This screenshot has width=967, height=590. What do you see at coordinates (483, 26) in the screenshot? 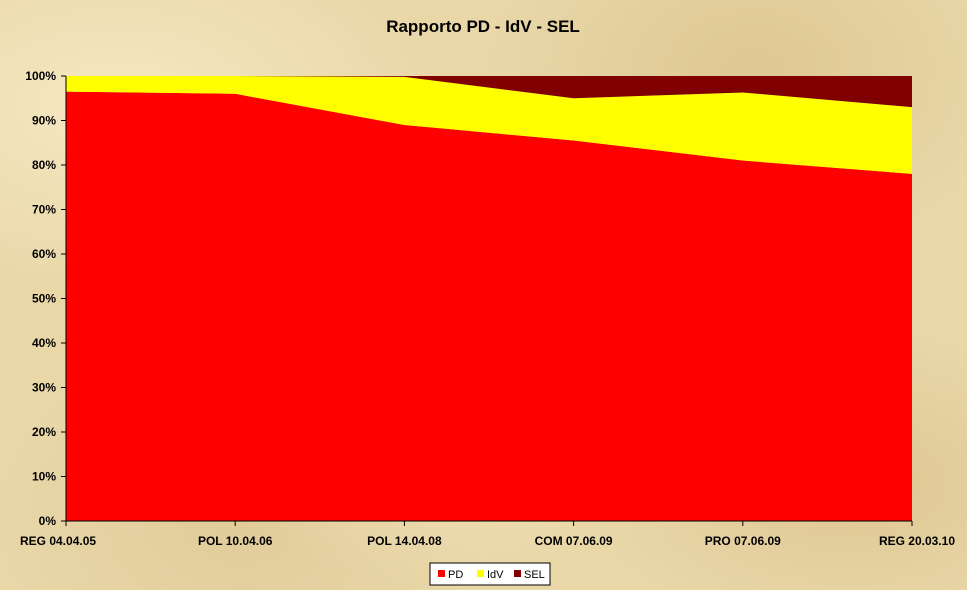
I see `chart-title: Rapporto PD - IdV - SEL` at bounding box center [483, 26].